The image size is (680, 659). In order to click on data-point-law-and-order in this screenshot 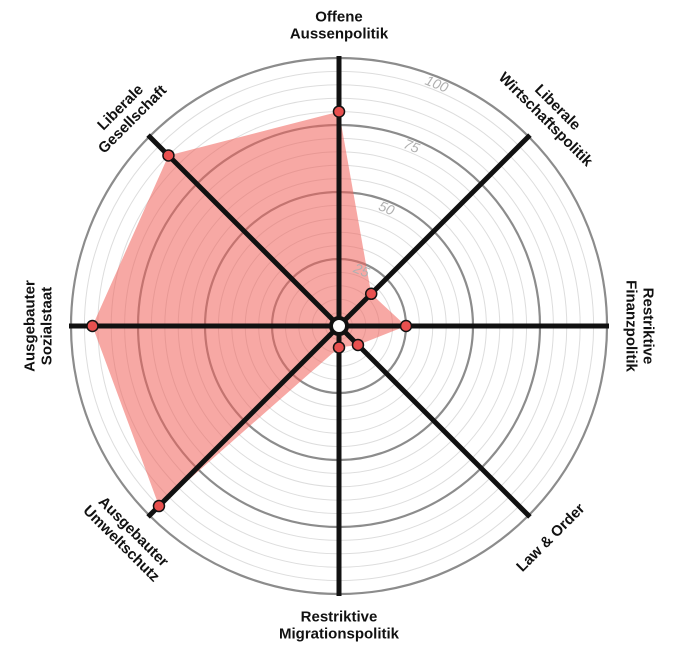, I will do `click(358, 345)`.